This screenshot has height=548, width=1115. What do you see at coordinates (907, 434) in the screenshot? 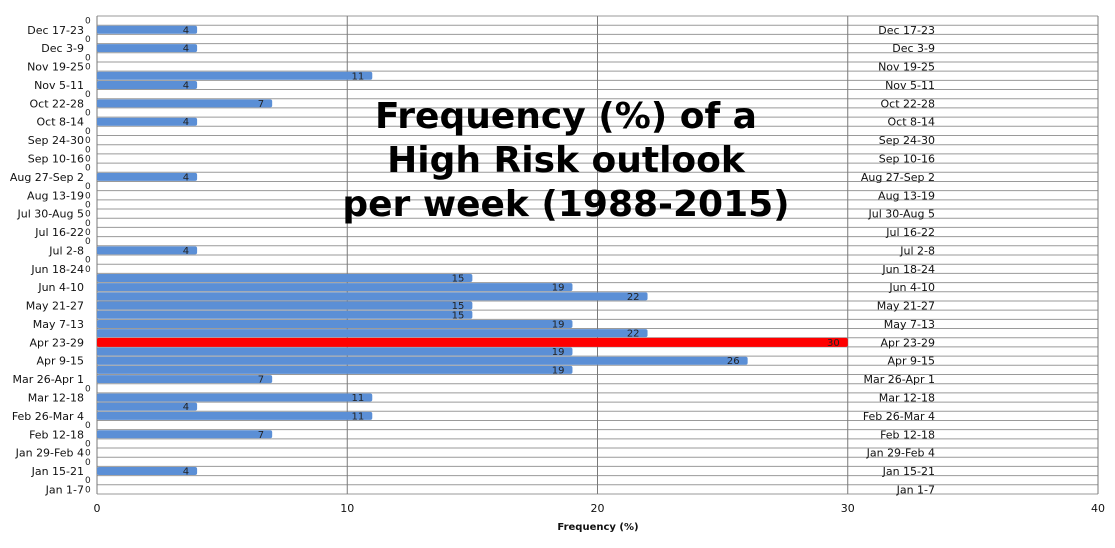
I see `y-tick-label-right: Feb 12-18` at bounding box center [907, 434].